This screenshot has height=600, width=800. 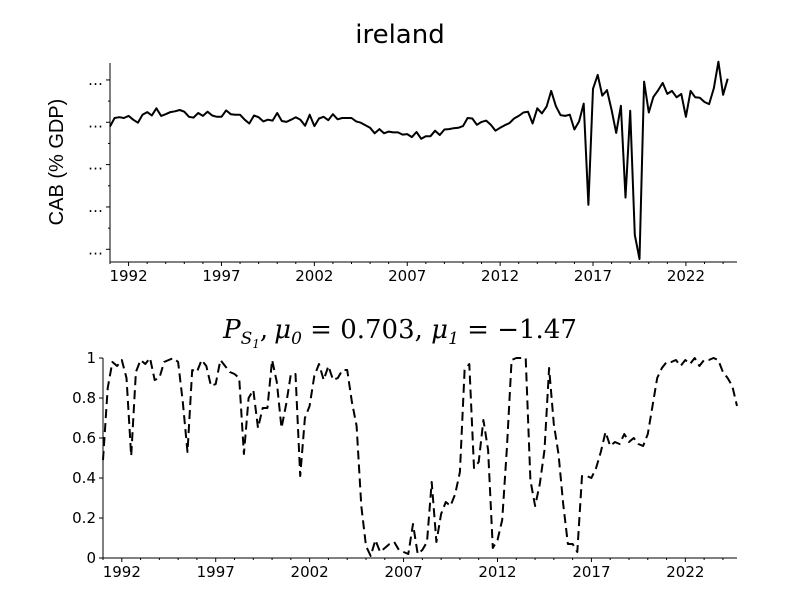 What do you see at coordinates (57, 162) in the screenshot?
I see `cab-y-axis-label: CAB (% GDP)` at bounding box center [57, 162].